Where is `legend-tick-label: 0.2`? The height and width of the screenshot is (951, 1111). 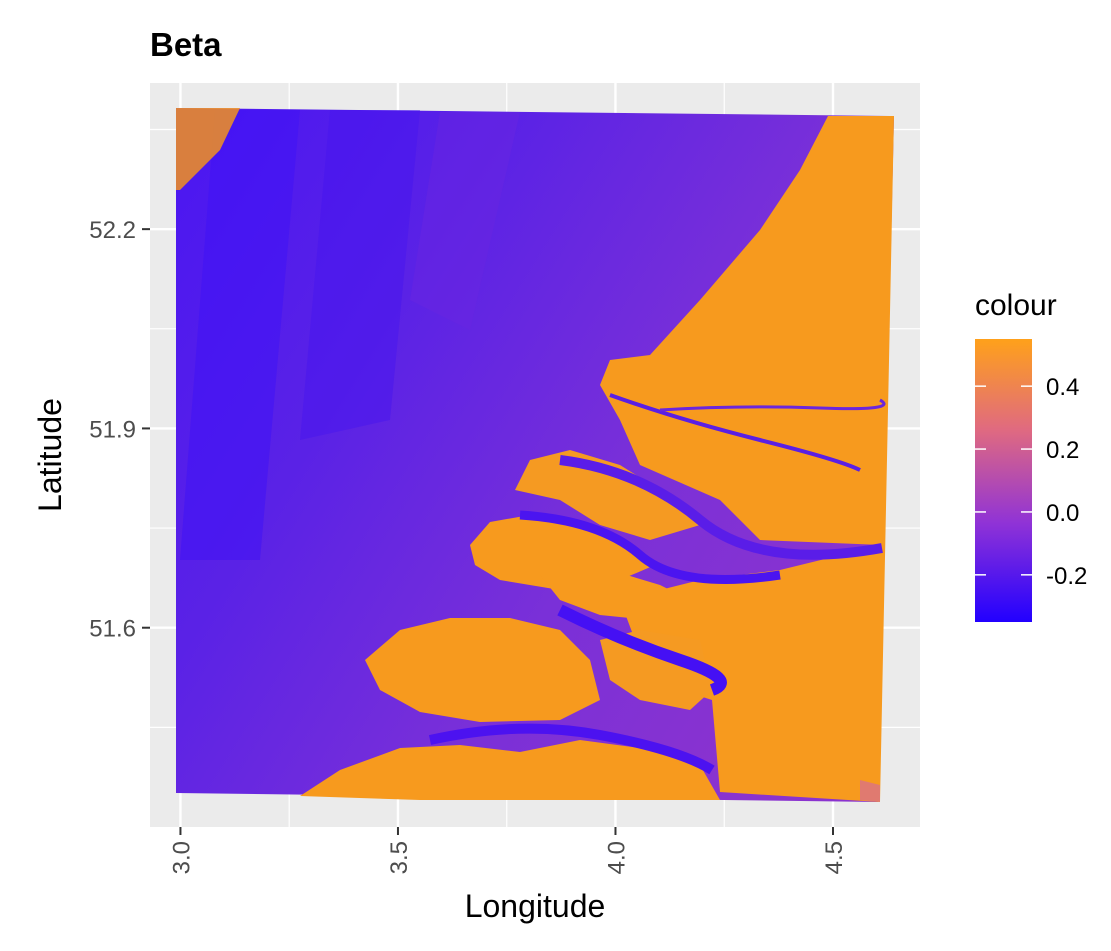
legend-tick-label: 0.2 is located at coordinates (1062, 450).